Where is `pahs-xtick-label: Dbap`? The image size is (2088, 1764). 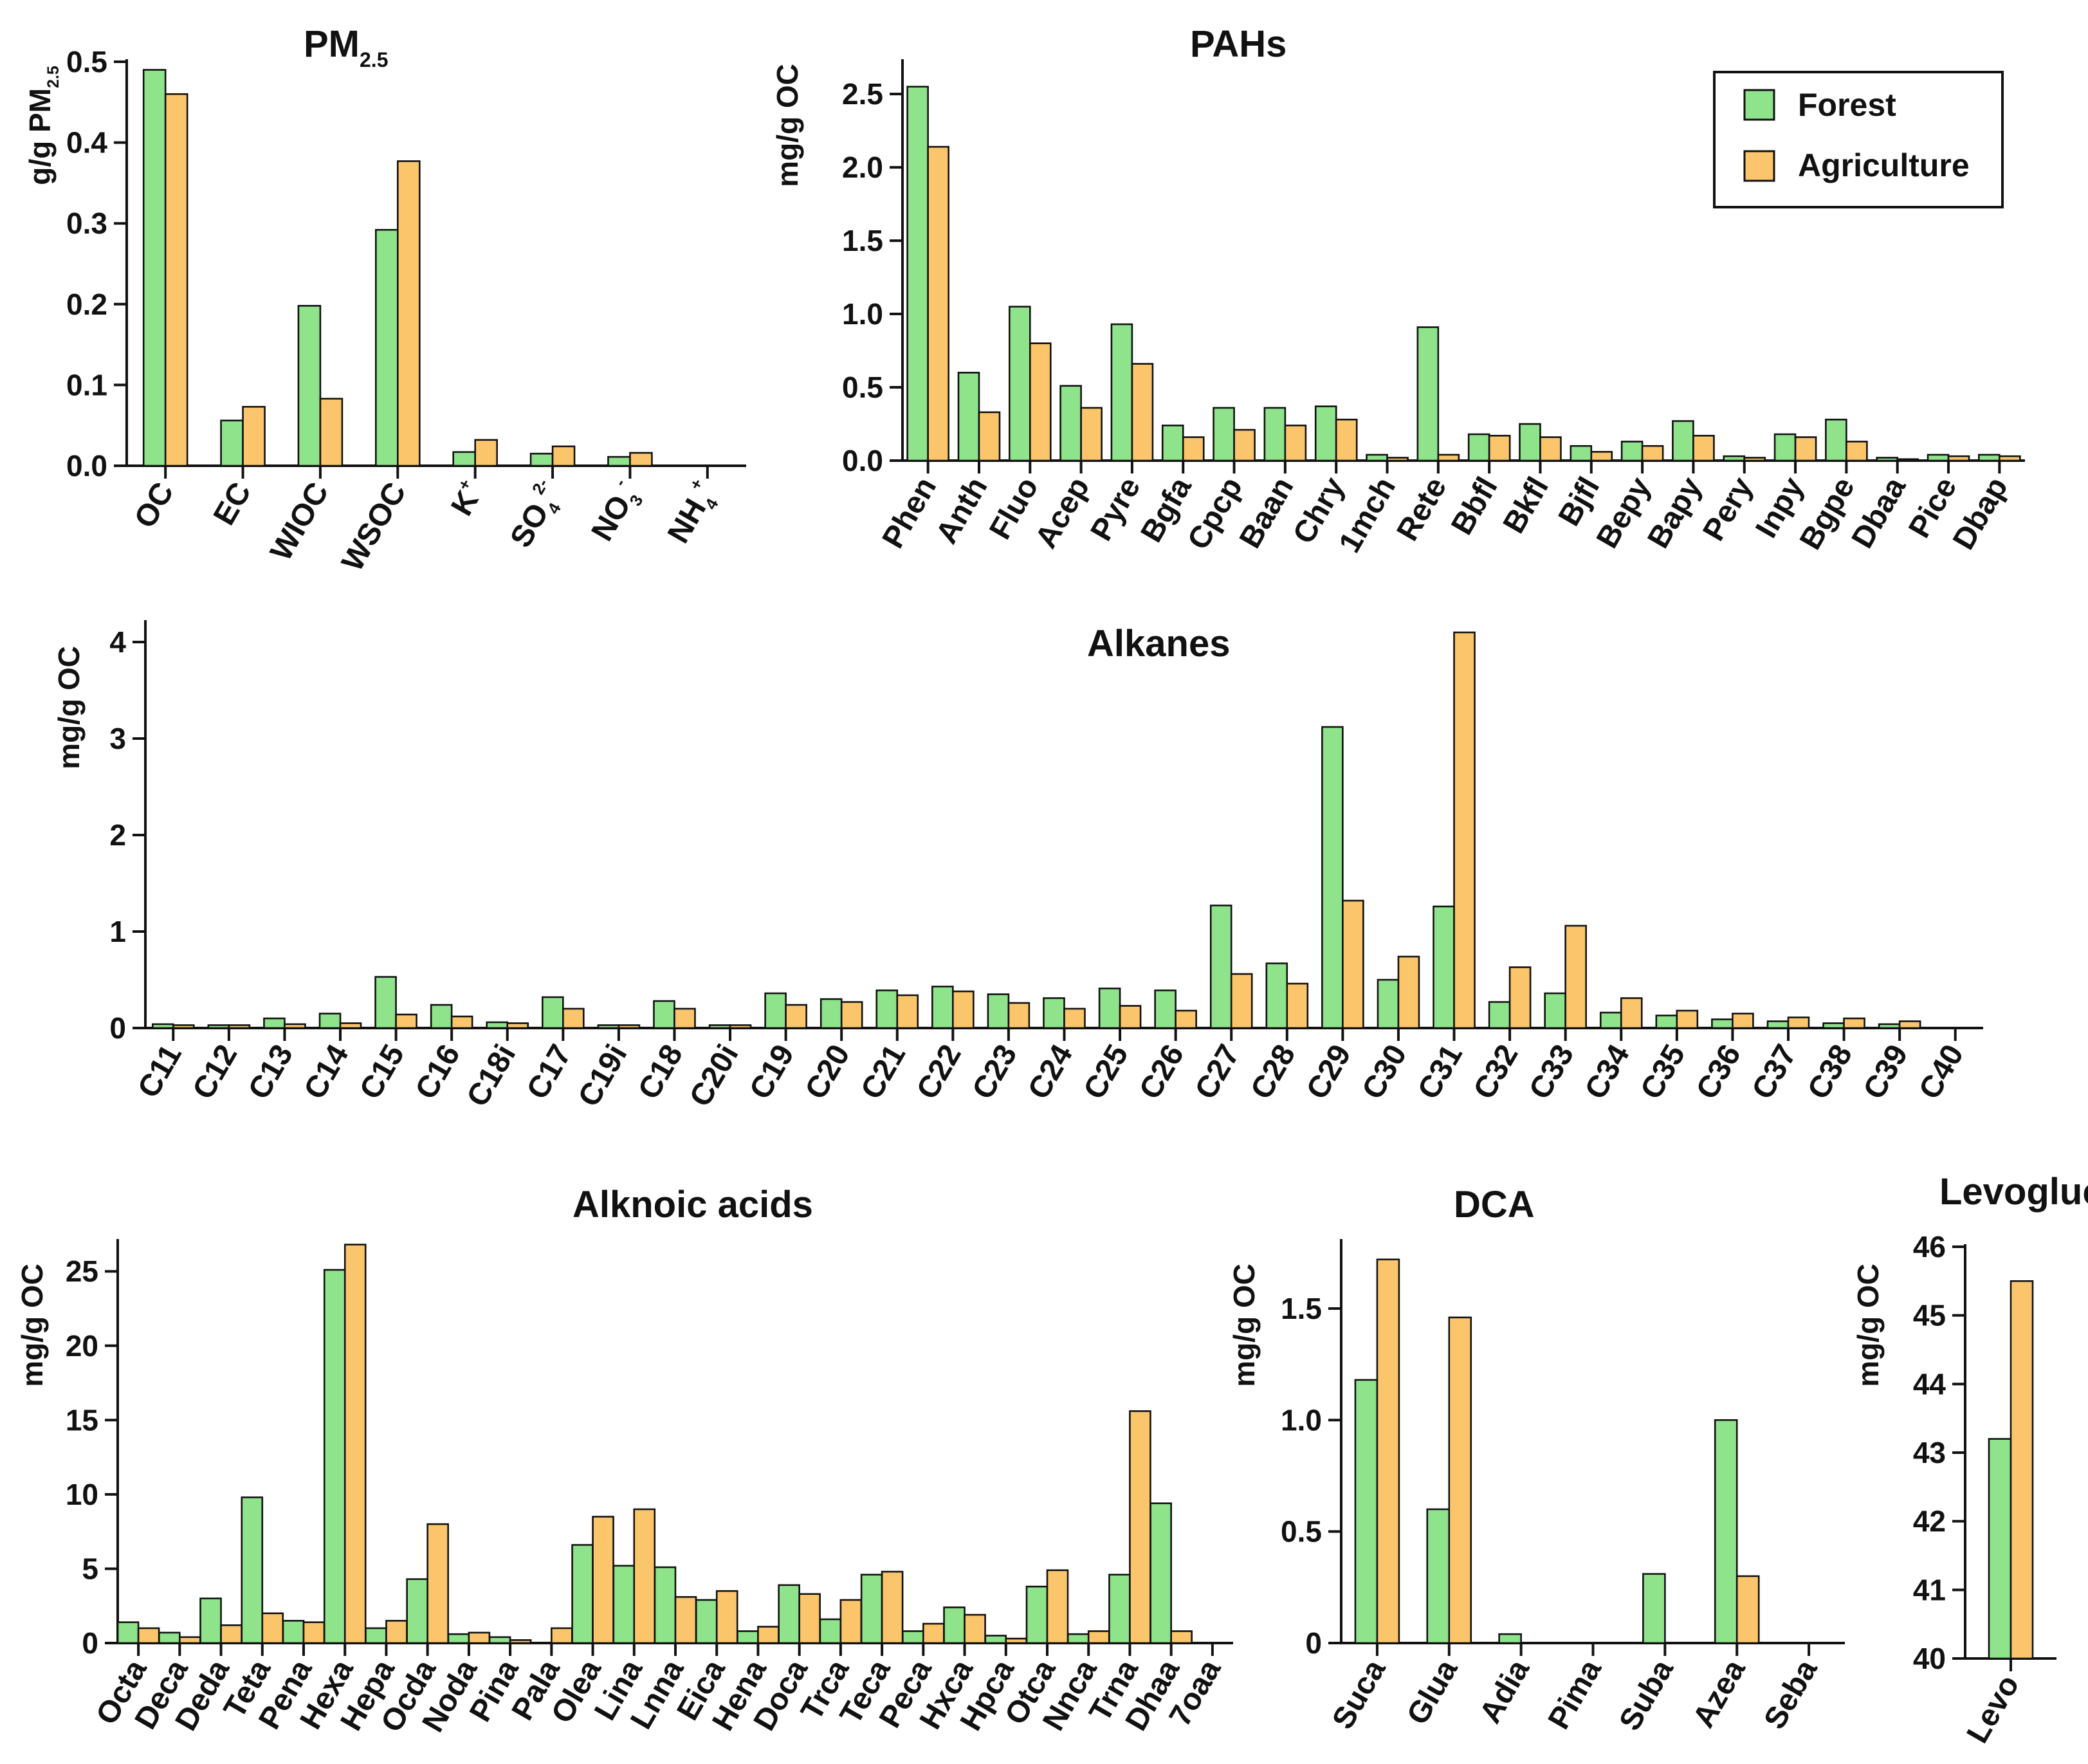
pahs-xtick-label: Dbap is located at coordinates (1980, 513).